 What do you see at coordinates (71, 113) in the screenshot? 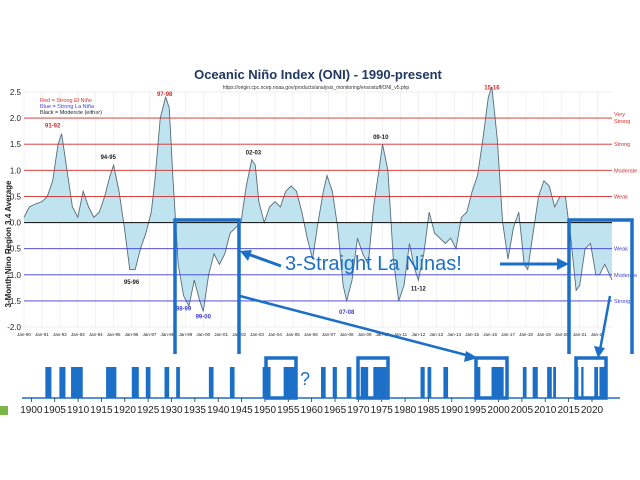
I see `legend-black: Black = Moderate (either)` at bounding box center [71, 113].